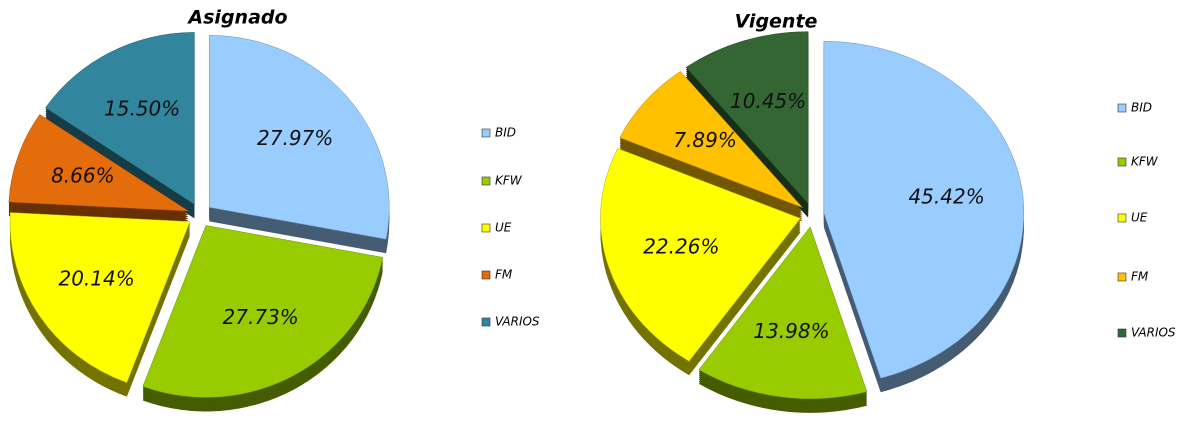  What do you see at coordinates (261, 317) in the screenshot?
I see `data-label: 27.73%` at bounding box center [261, 317].